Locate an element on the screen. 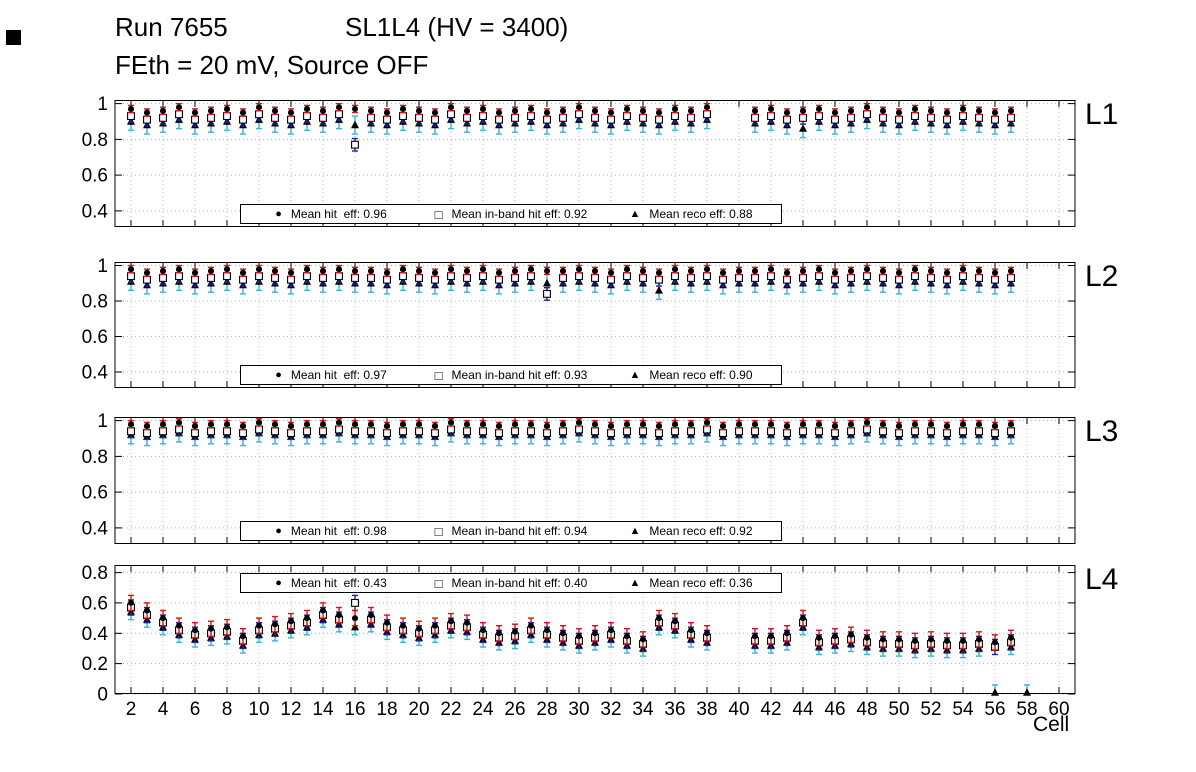 The image size is (1196, 772). legend-item-hit: ● Mean hit eff: 0.43 is located at coordinates (331, 583).